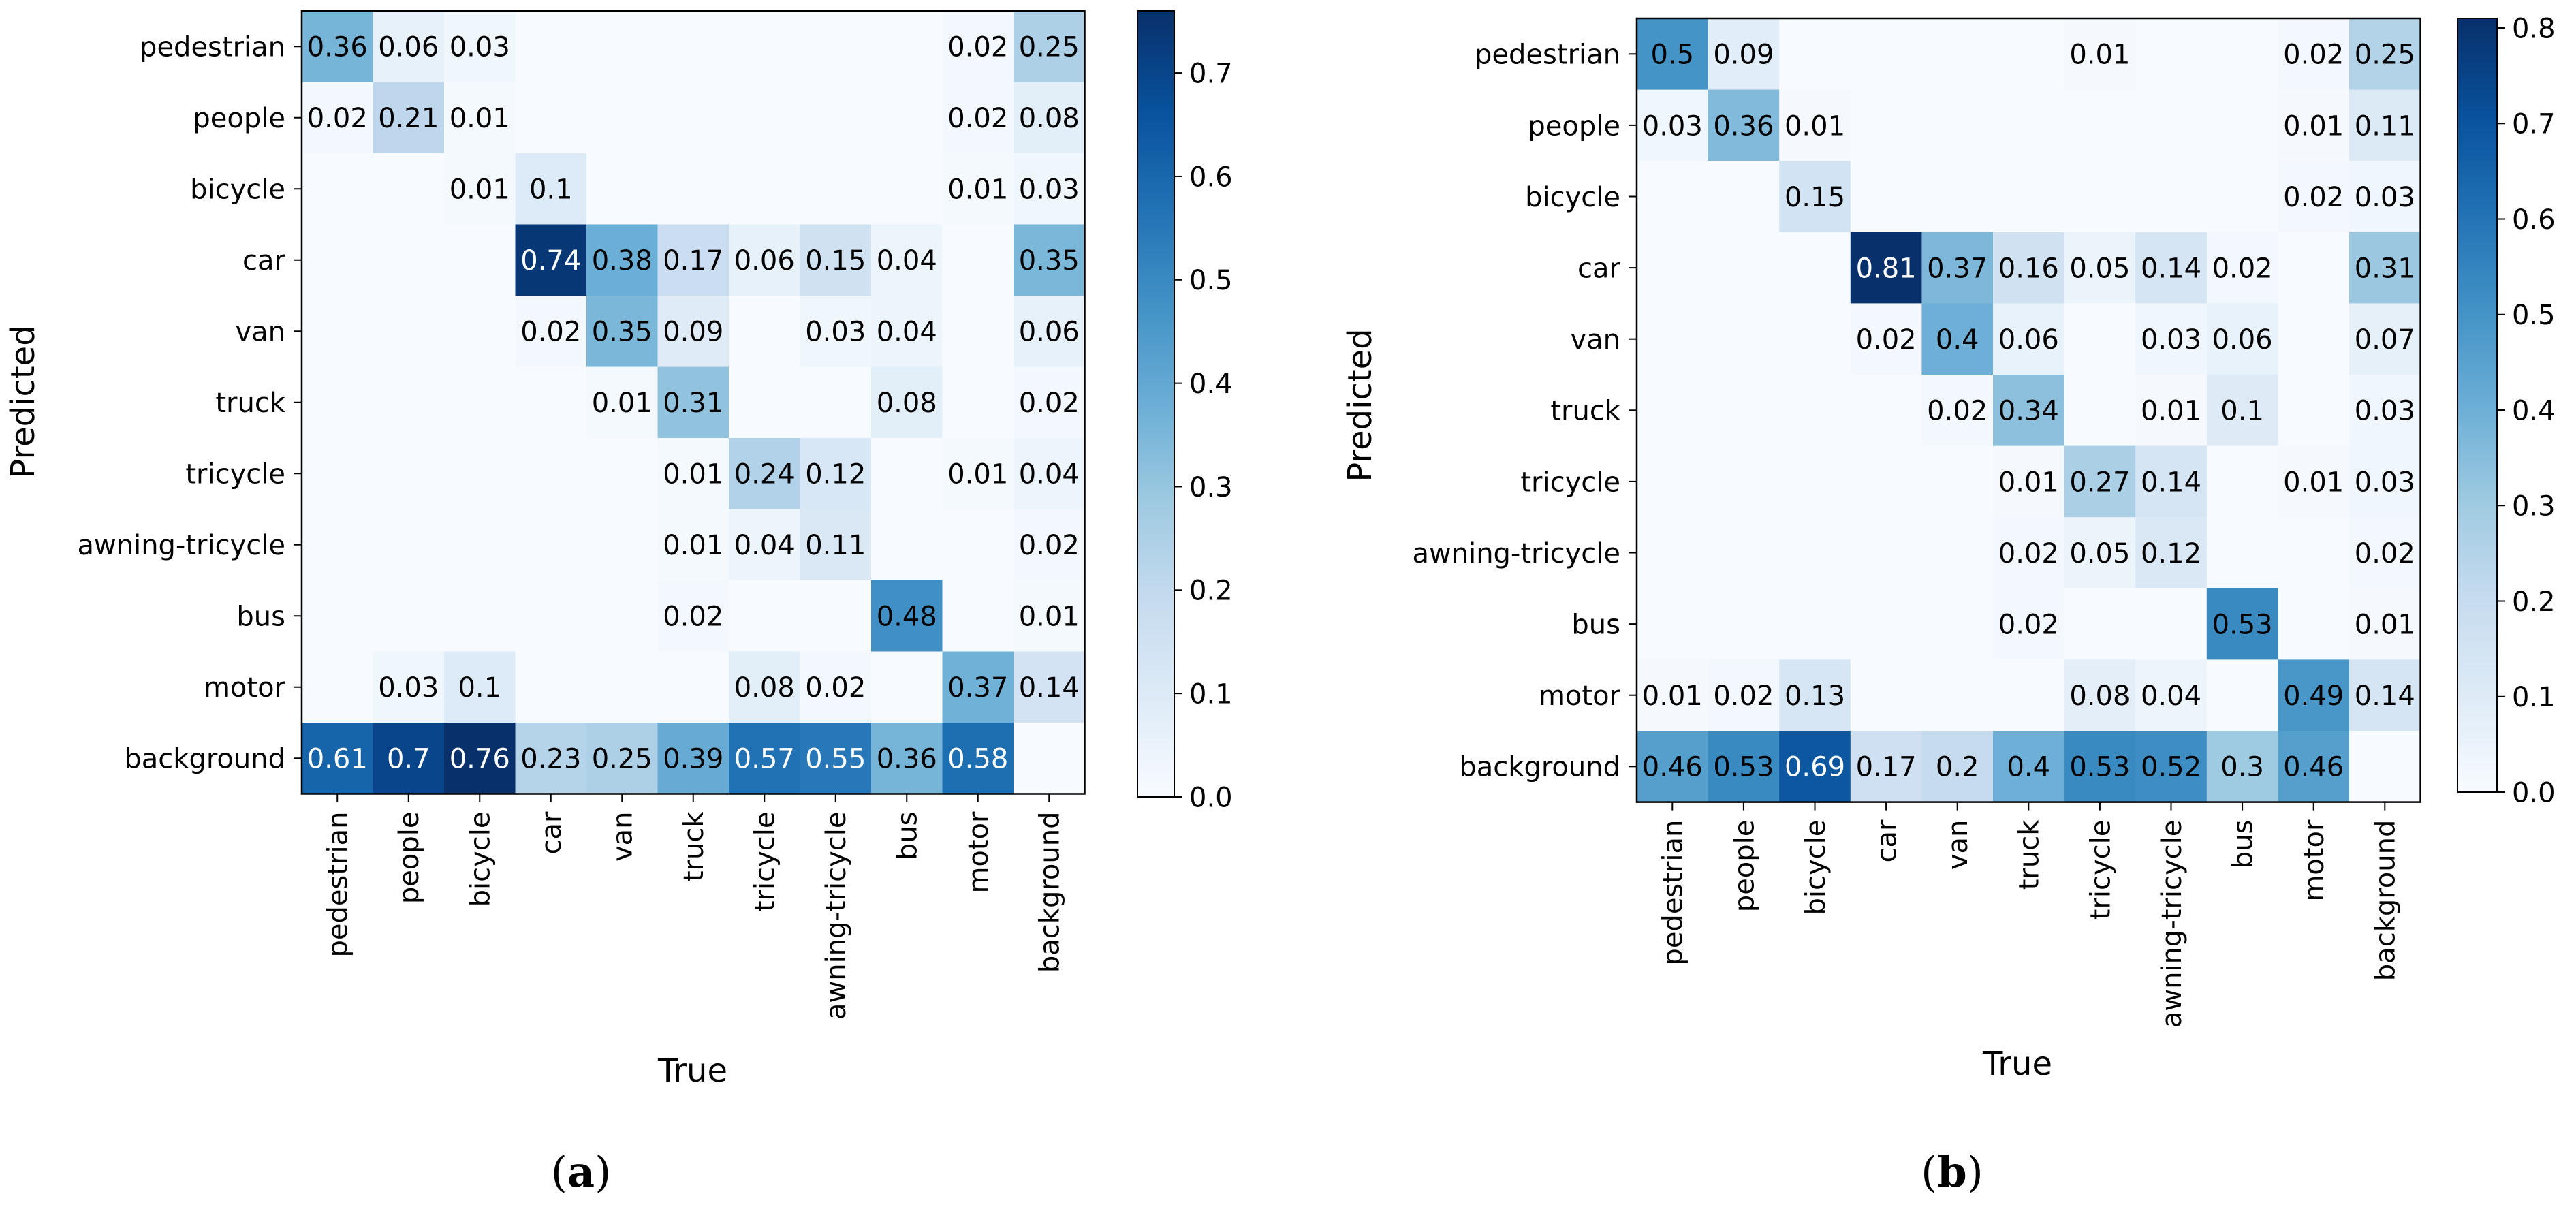  I want to click on heatmap-cell-awning-tricycle-truck, so click(2029, 553).